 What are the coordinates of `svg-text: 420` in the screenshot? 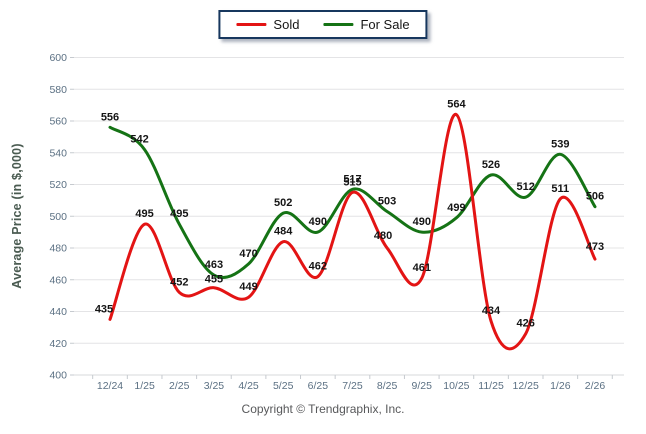 It's located at (58, 344).